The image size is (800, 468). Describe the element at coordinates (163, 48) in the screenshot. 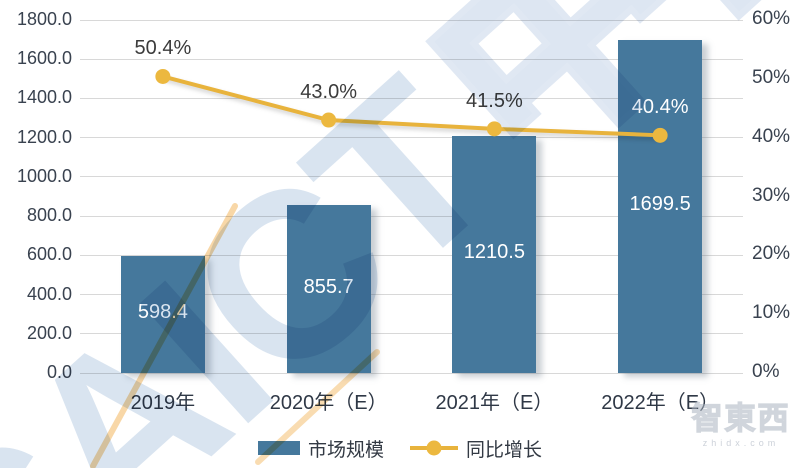

I see `line-point-label: 50.4%` at that location.